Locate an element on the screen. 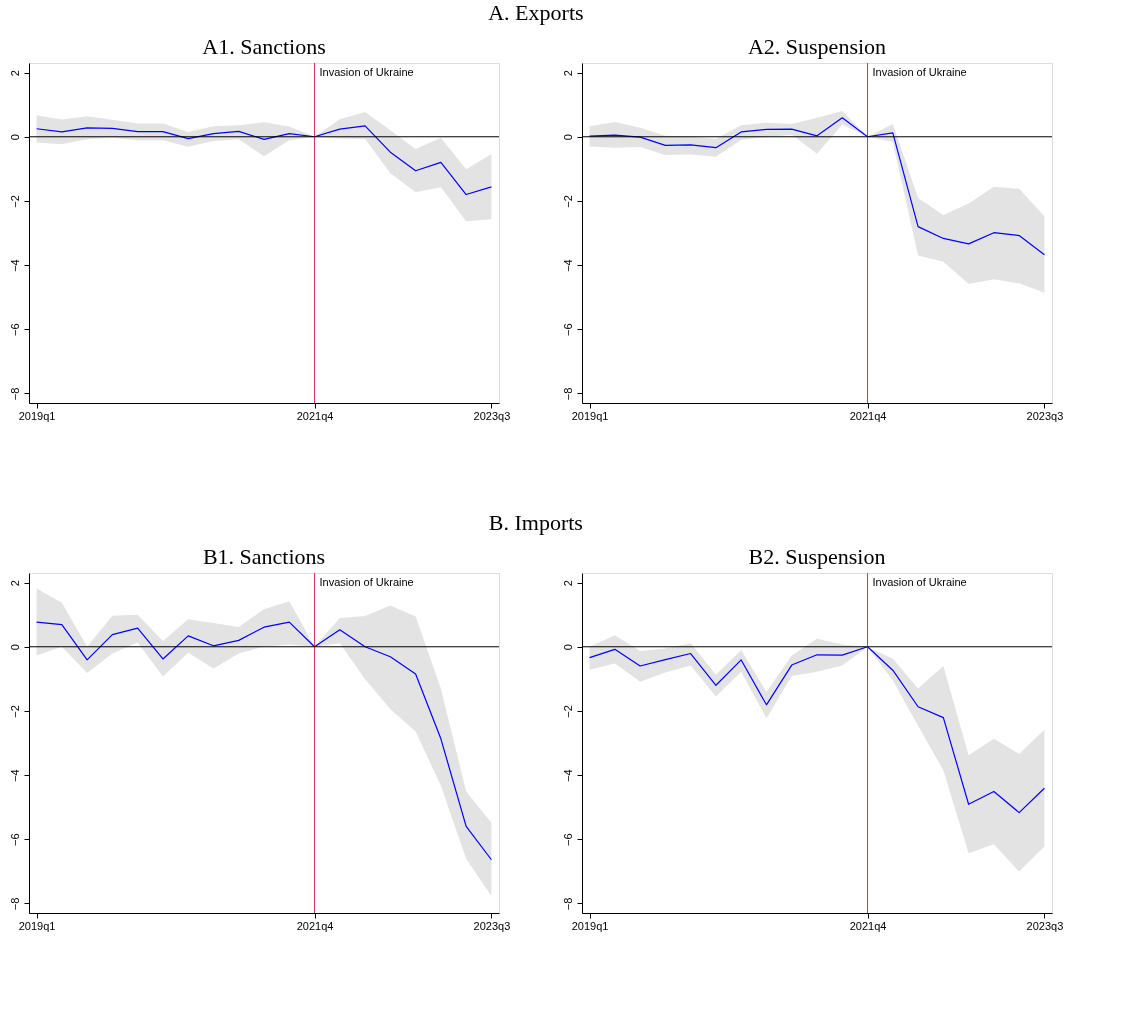 The image size is (1144, 1028). text: B. Imports is located at coordinates (535, 522).